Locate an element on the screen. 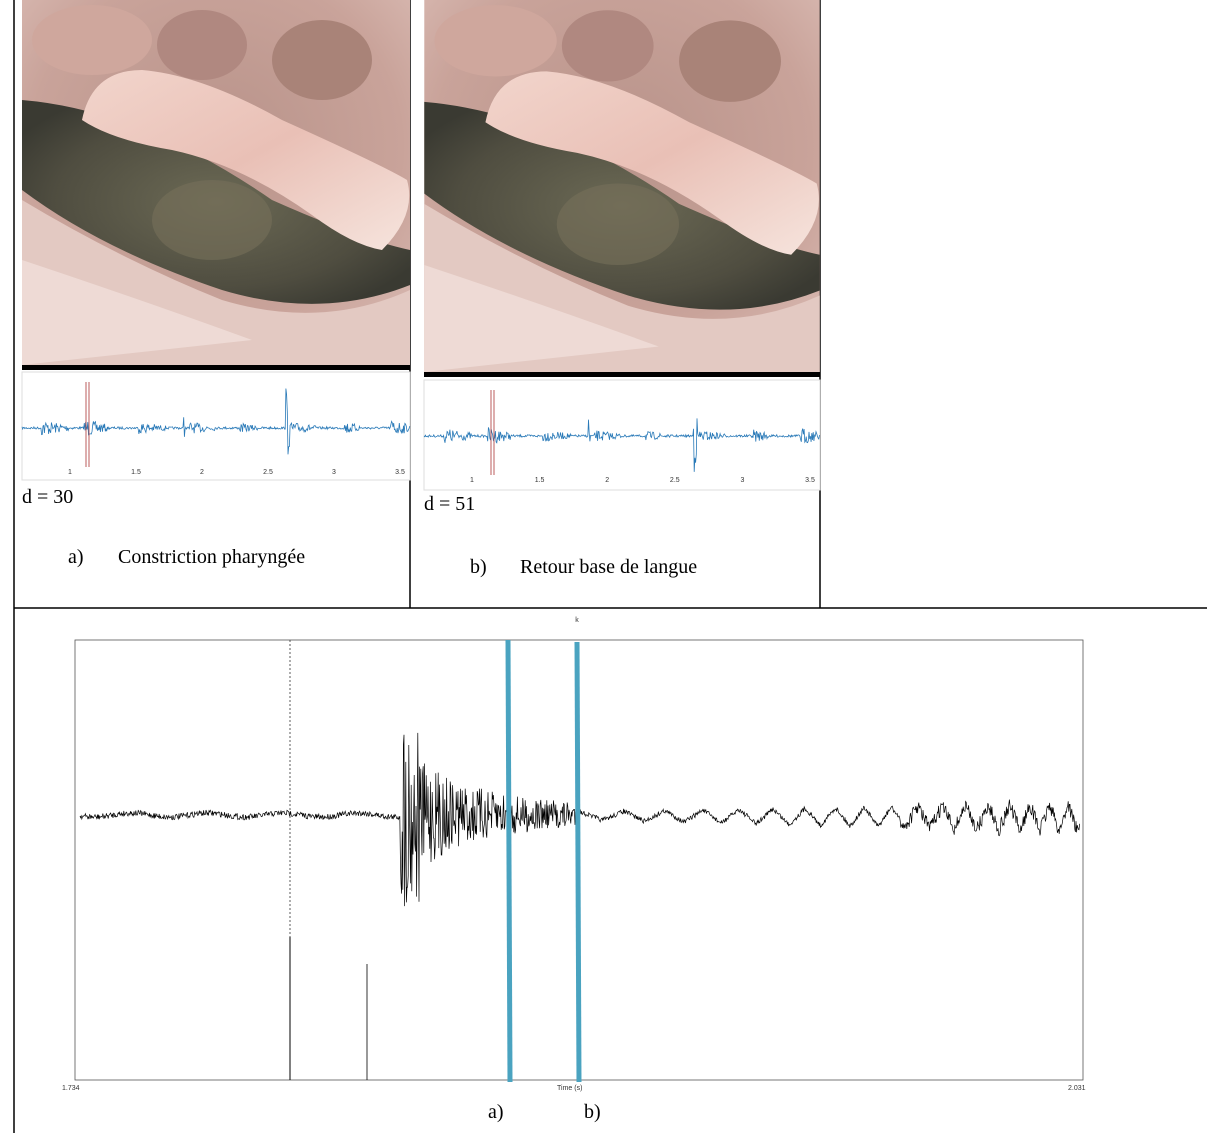  marker-label: a) is located at coordinates (496, 1112).